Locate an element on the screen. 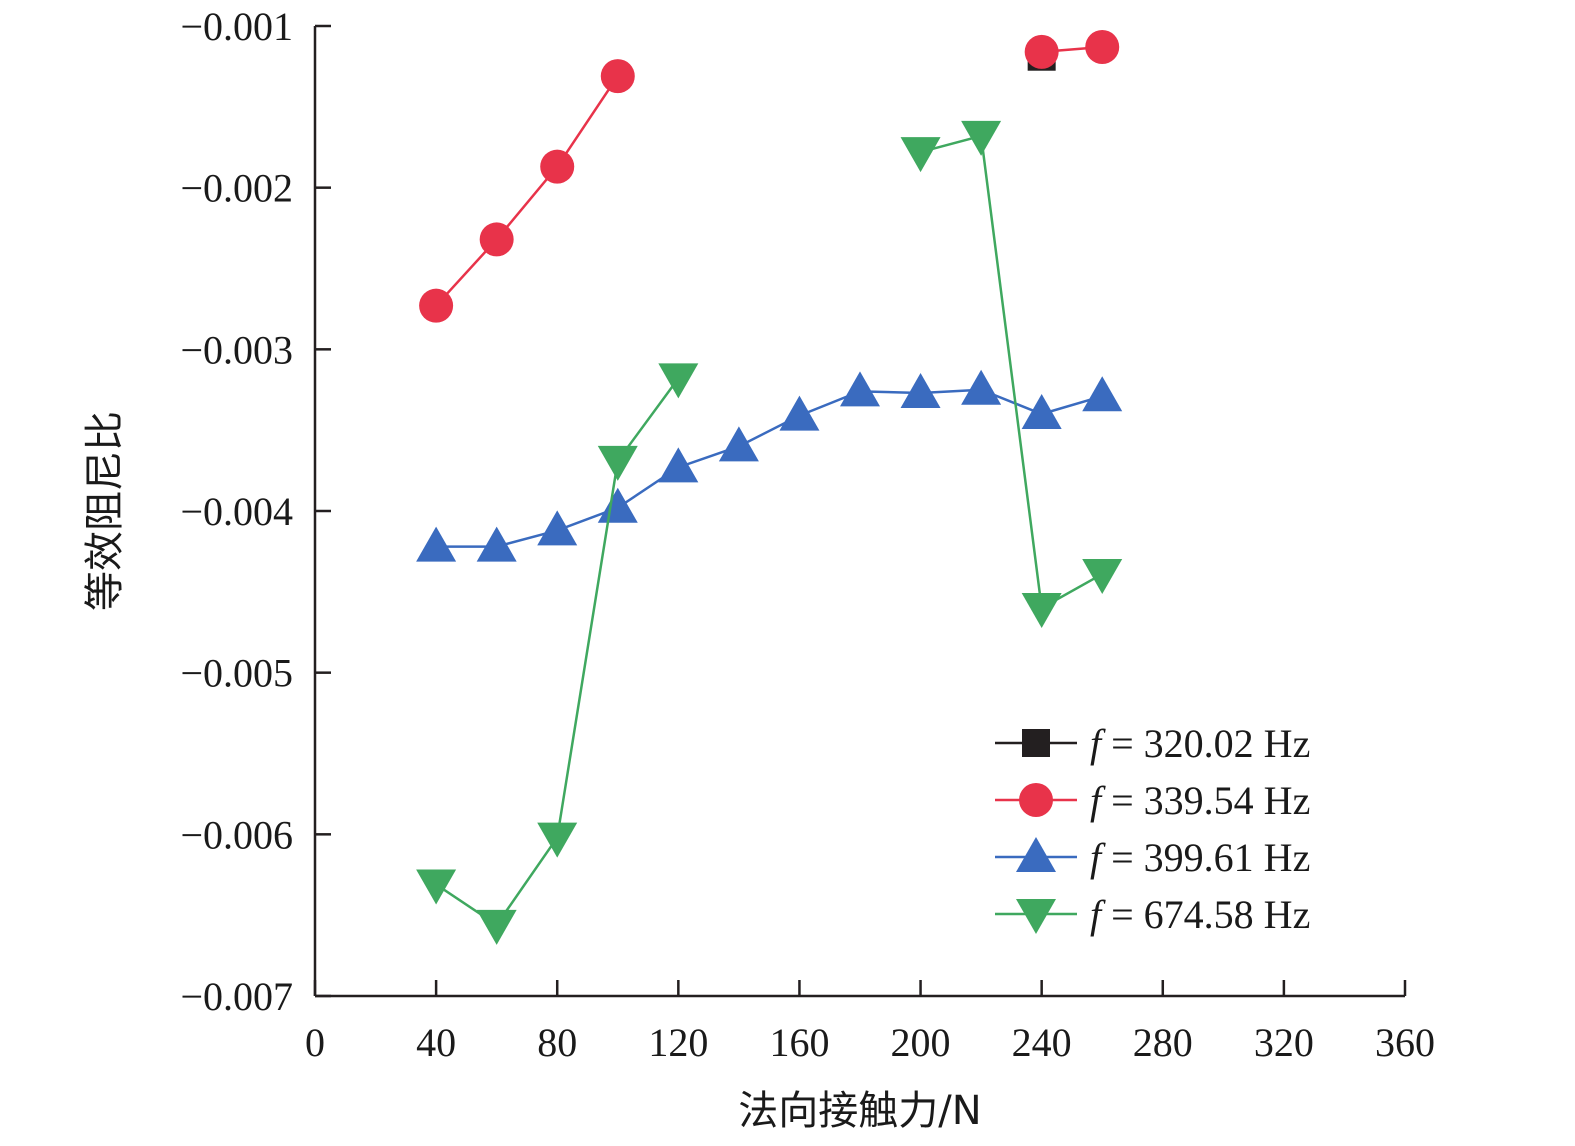 The width and height of the screenshot is (1575, 1146). x-tick-label: 0 is located at coordinates (315, 1042).